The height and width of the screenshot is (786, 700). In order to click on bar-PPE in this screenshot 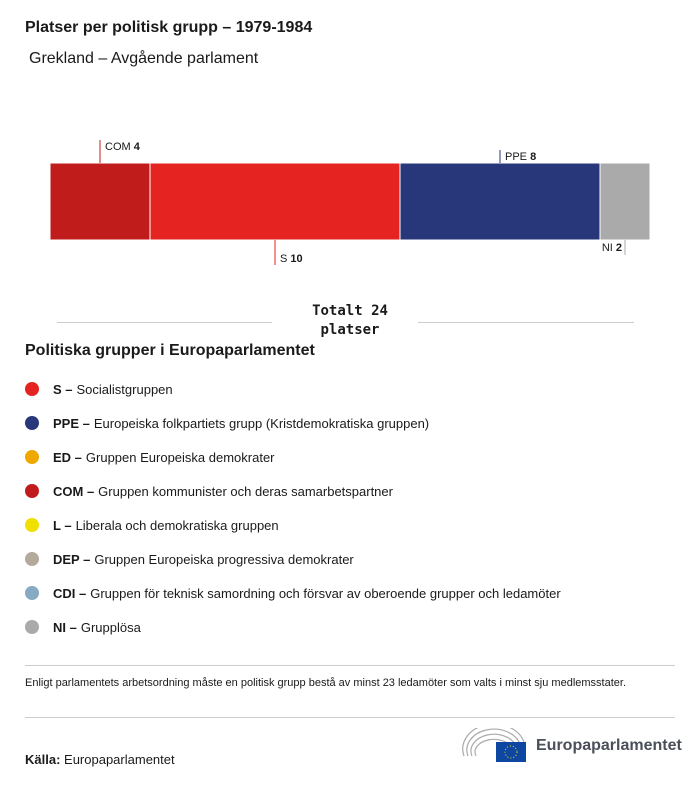, I will do `click(500, 201)`.